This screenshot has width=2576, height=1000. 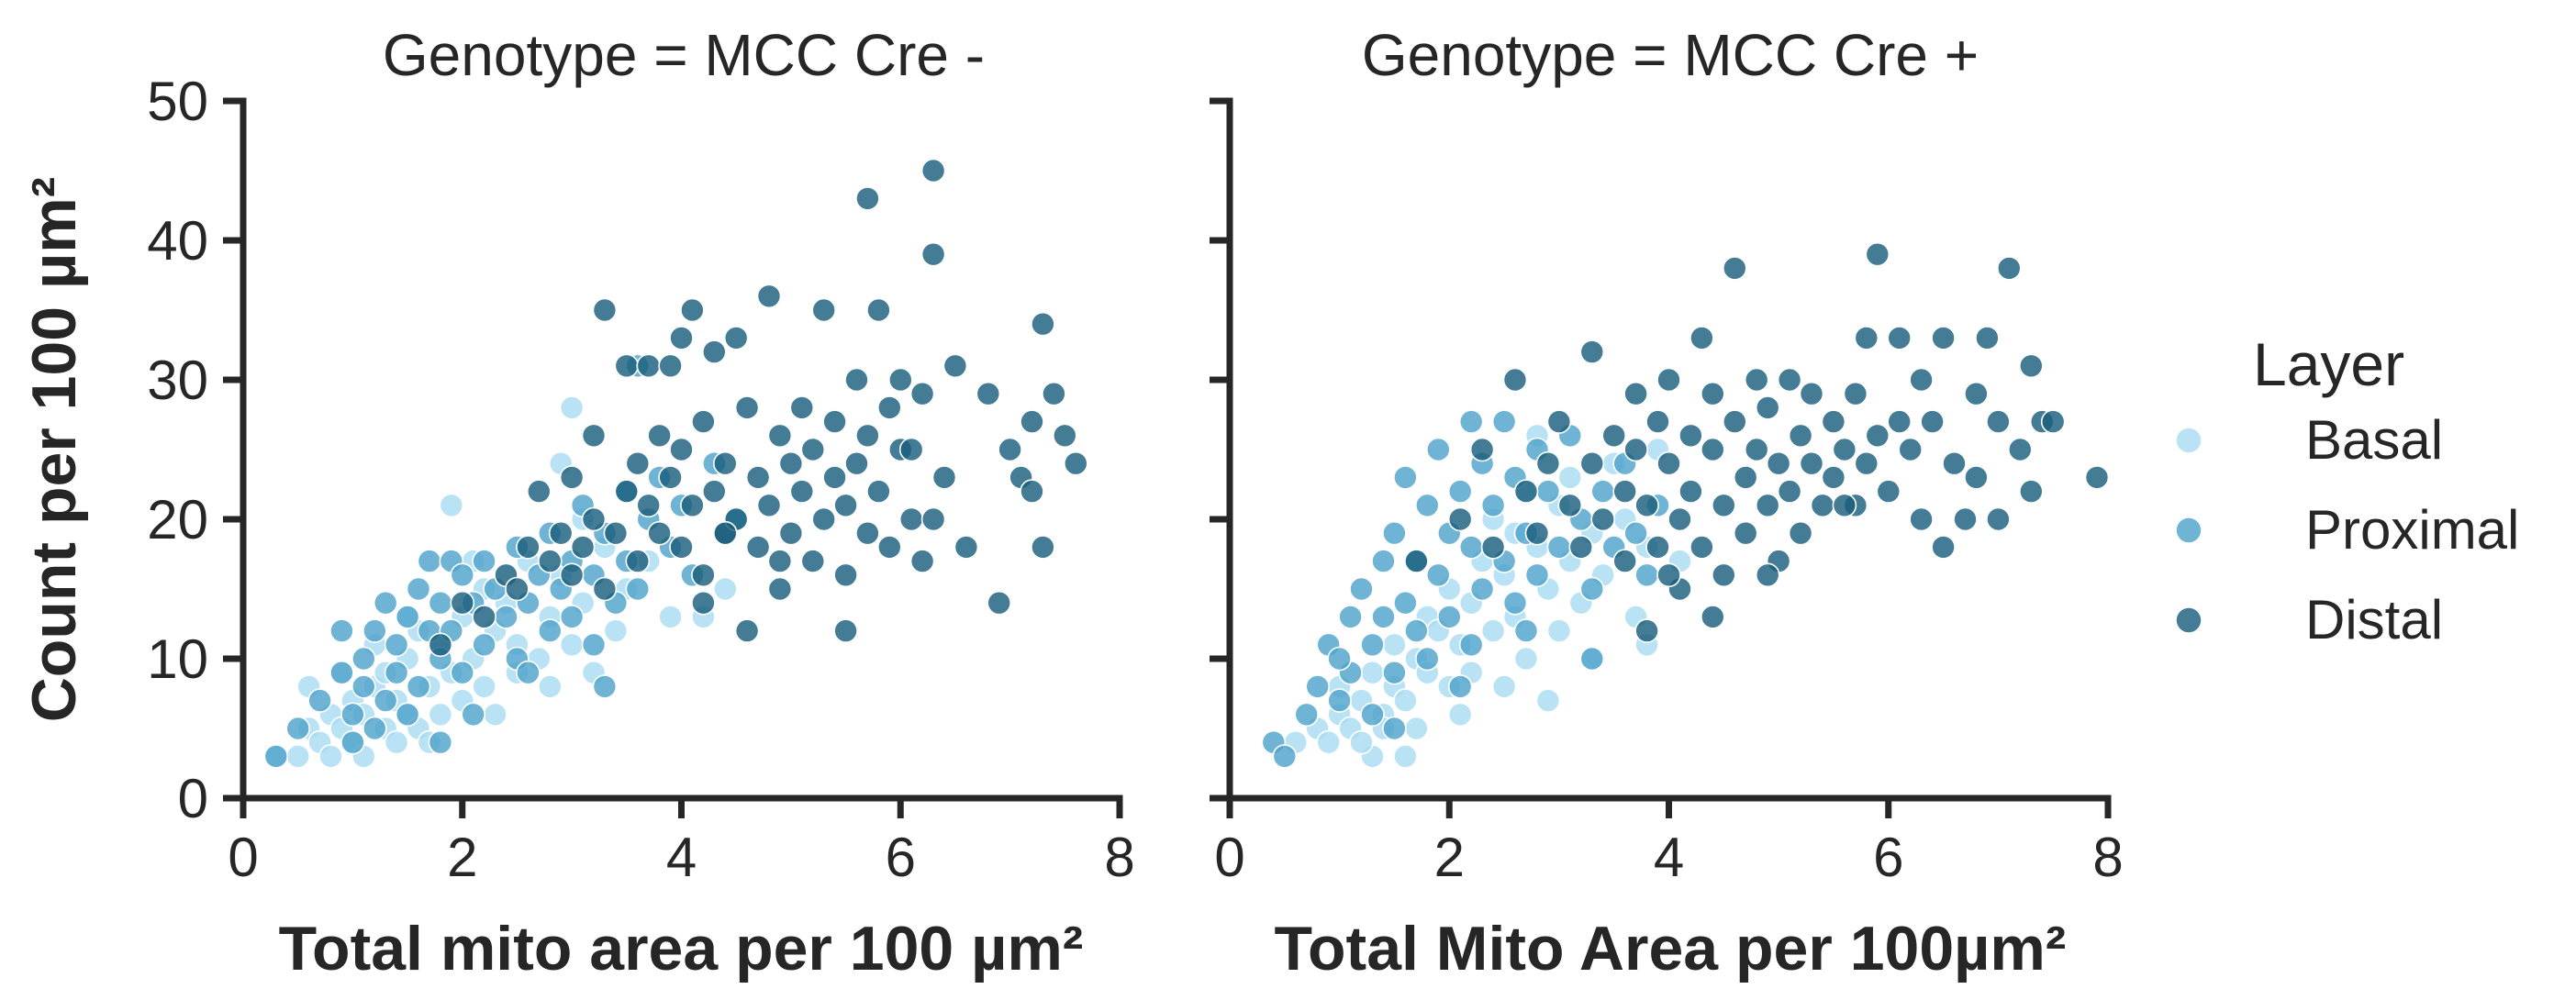 I want to click on x-tick-label: 4, so click(x=682, y=858).